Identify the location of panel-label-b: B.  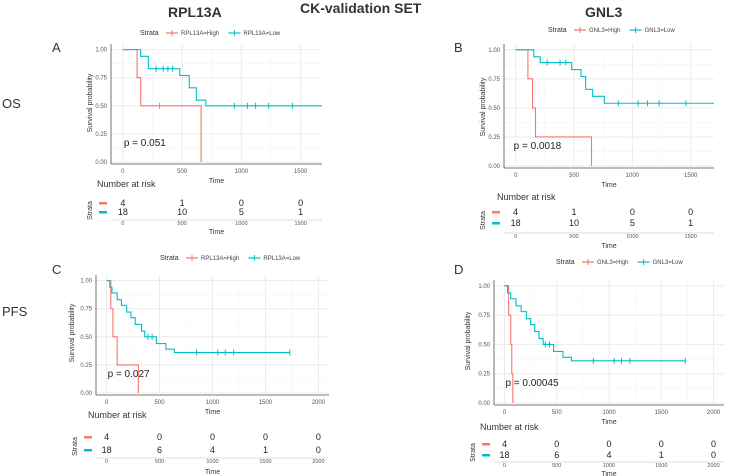
(458, 47).